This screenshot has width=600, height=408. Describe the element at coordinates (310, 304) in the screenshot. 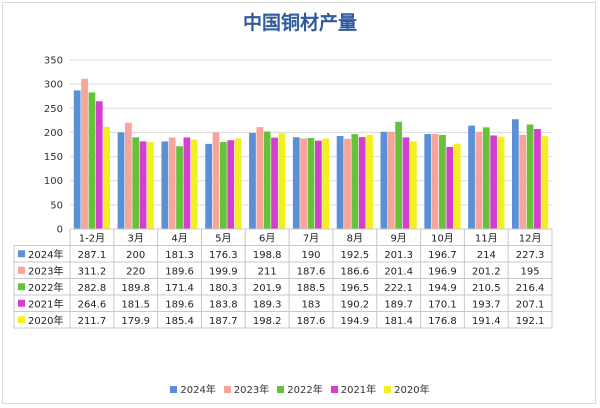

I see `data-label: 183` at that location.